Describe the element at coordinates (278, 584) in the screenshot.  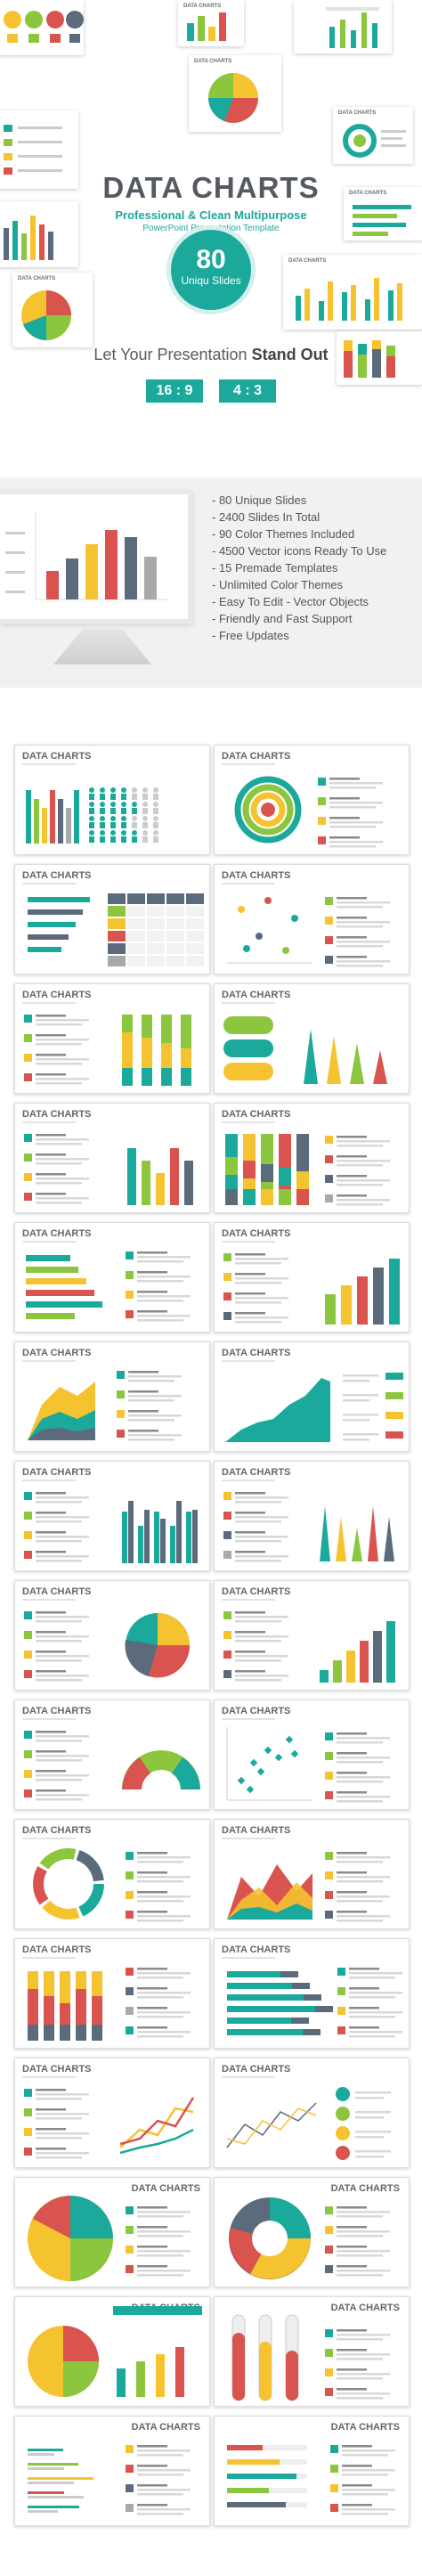
I see `feature-item: - Unlimited Color Themes` at that location.